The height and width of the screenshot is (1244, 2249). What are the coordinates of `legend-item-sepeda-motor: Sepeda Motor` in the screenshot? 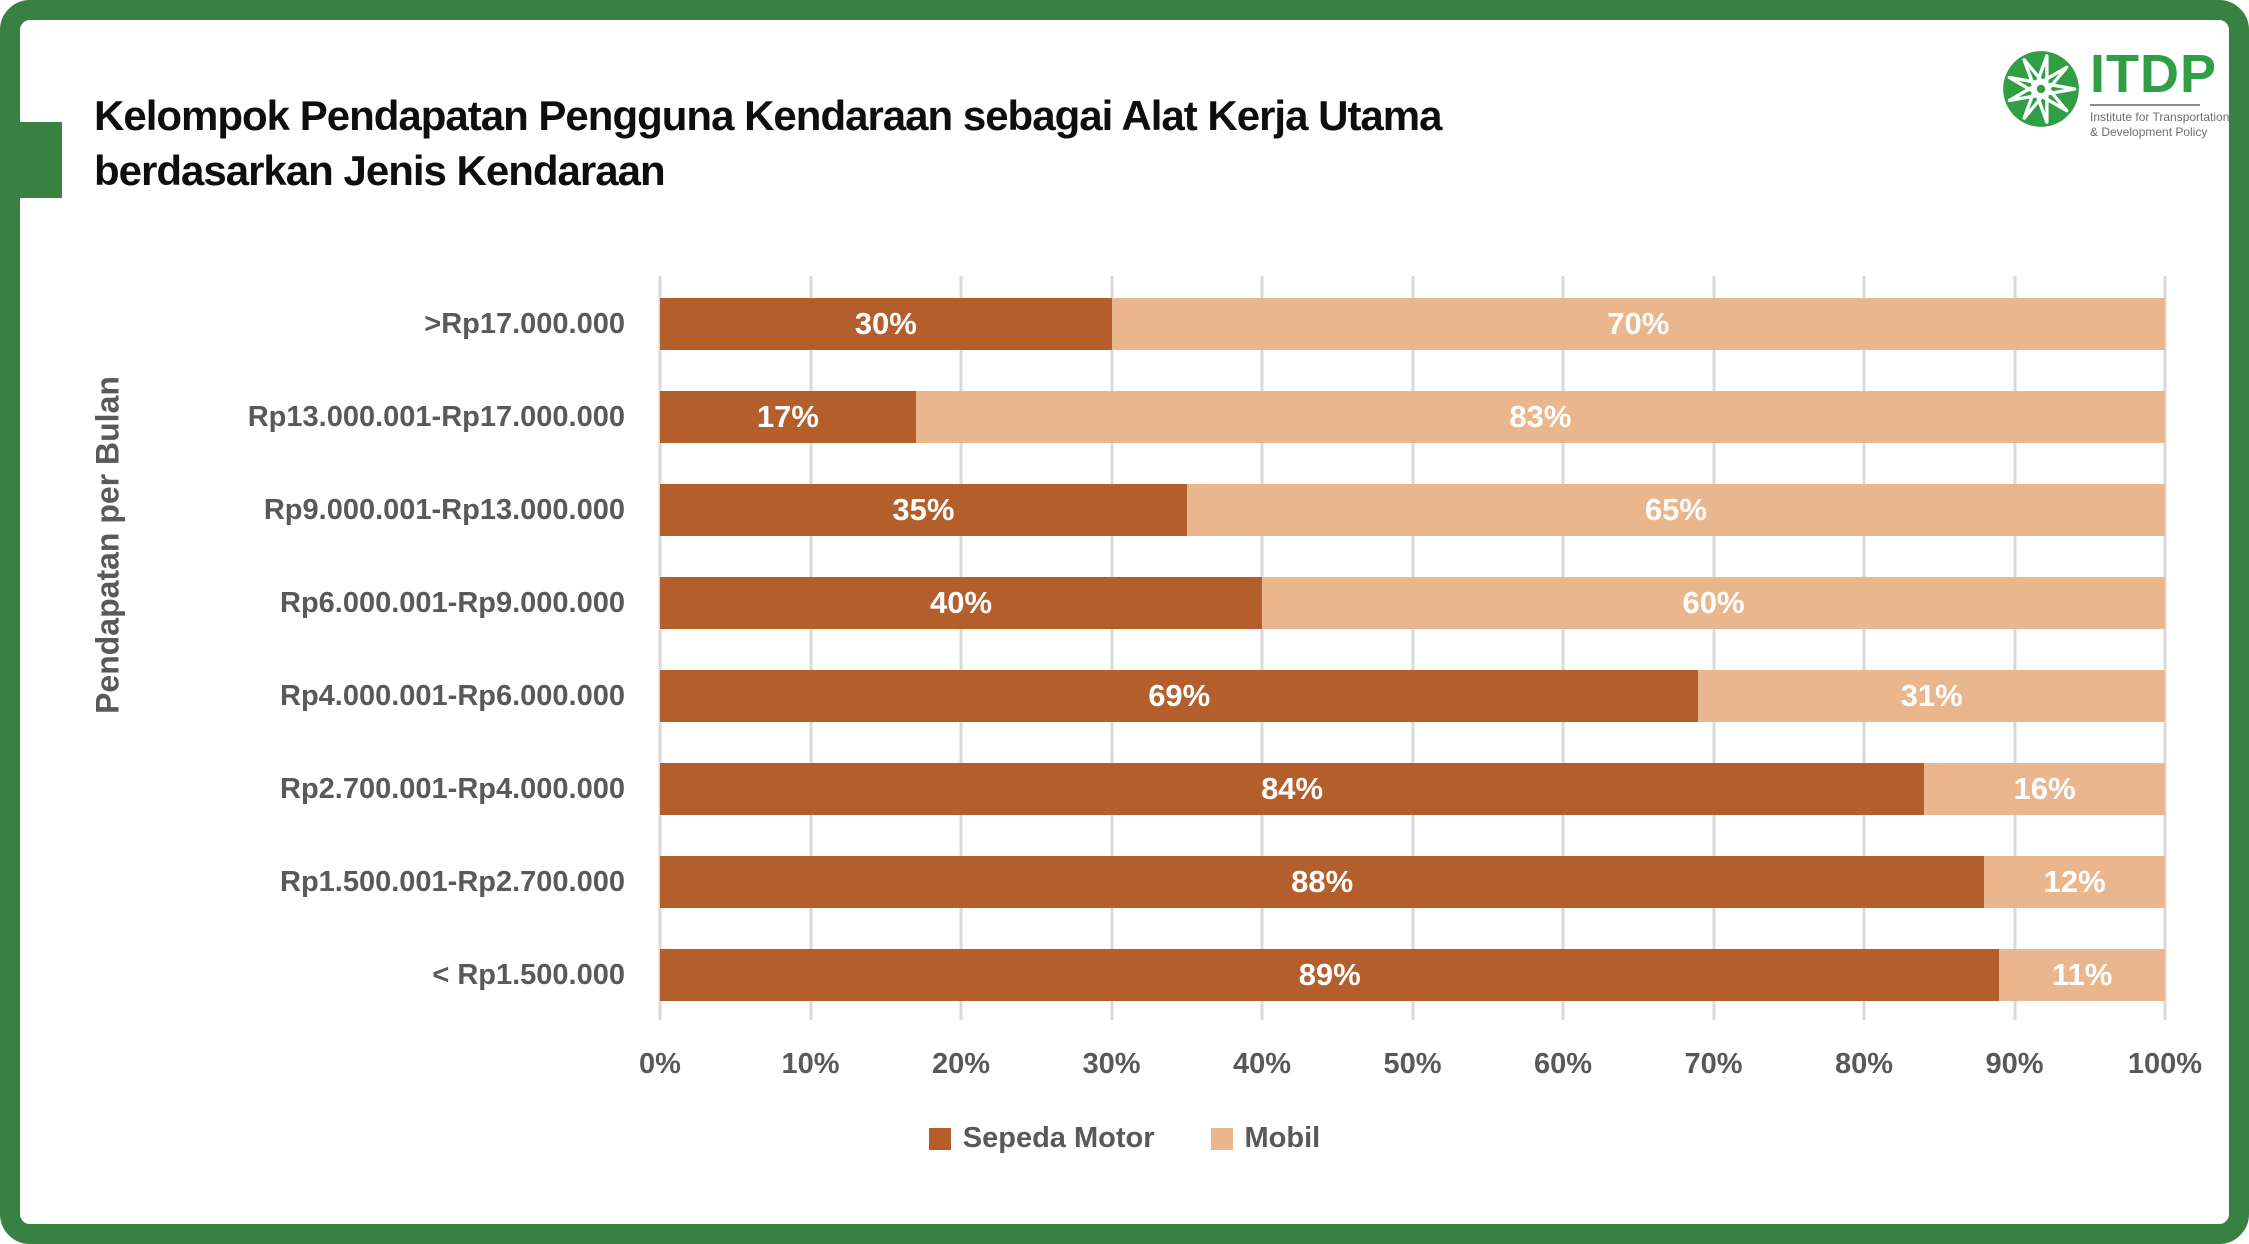 It's located at (1041, 1138).